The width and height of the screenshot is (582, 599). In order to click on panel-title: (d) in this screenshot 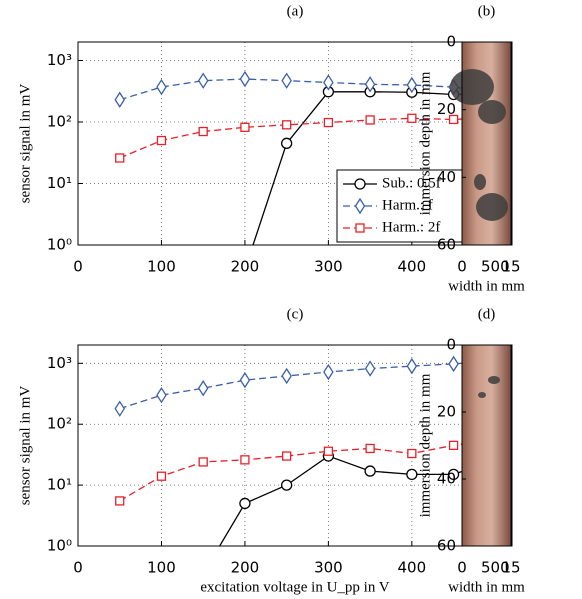, I will do `click(487, 314)`.